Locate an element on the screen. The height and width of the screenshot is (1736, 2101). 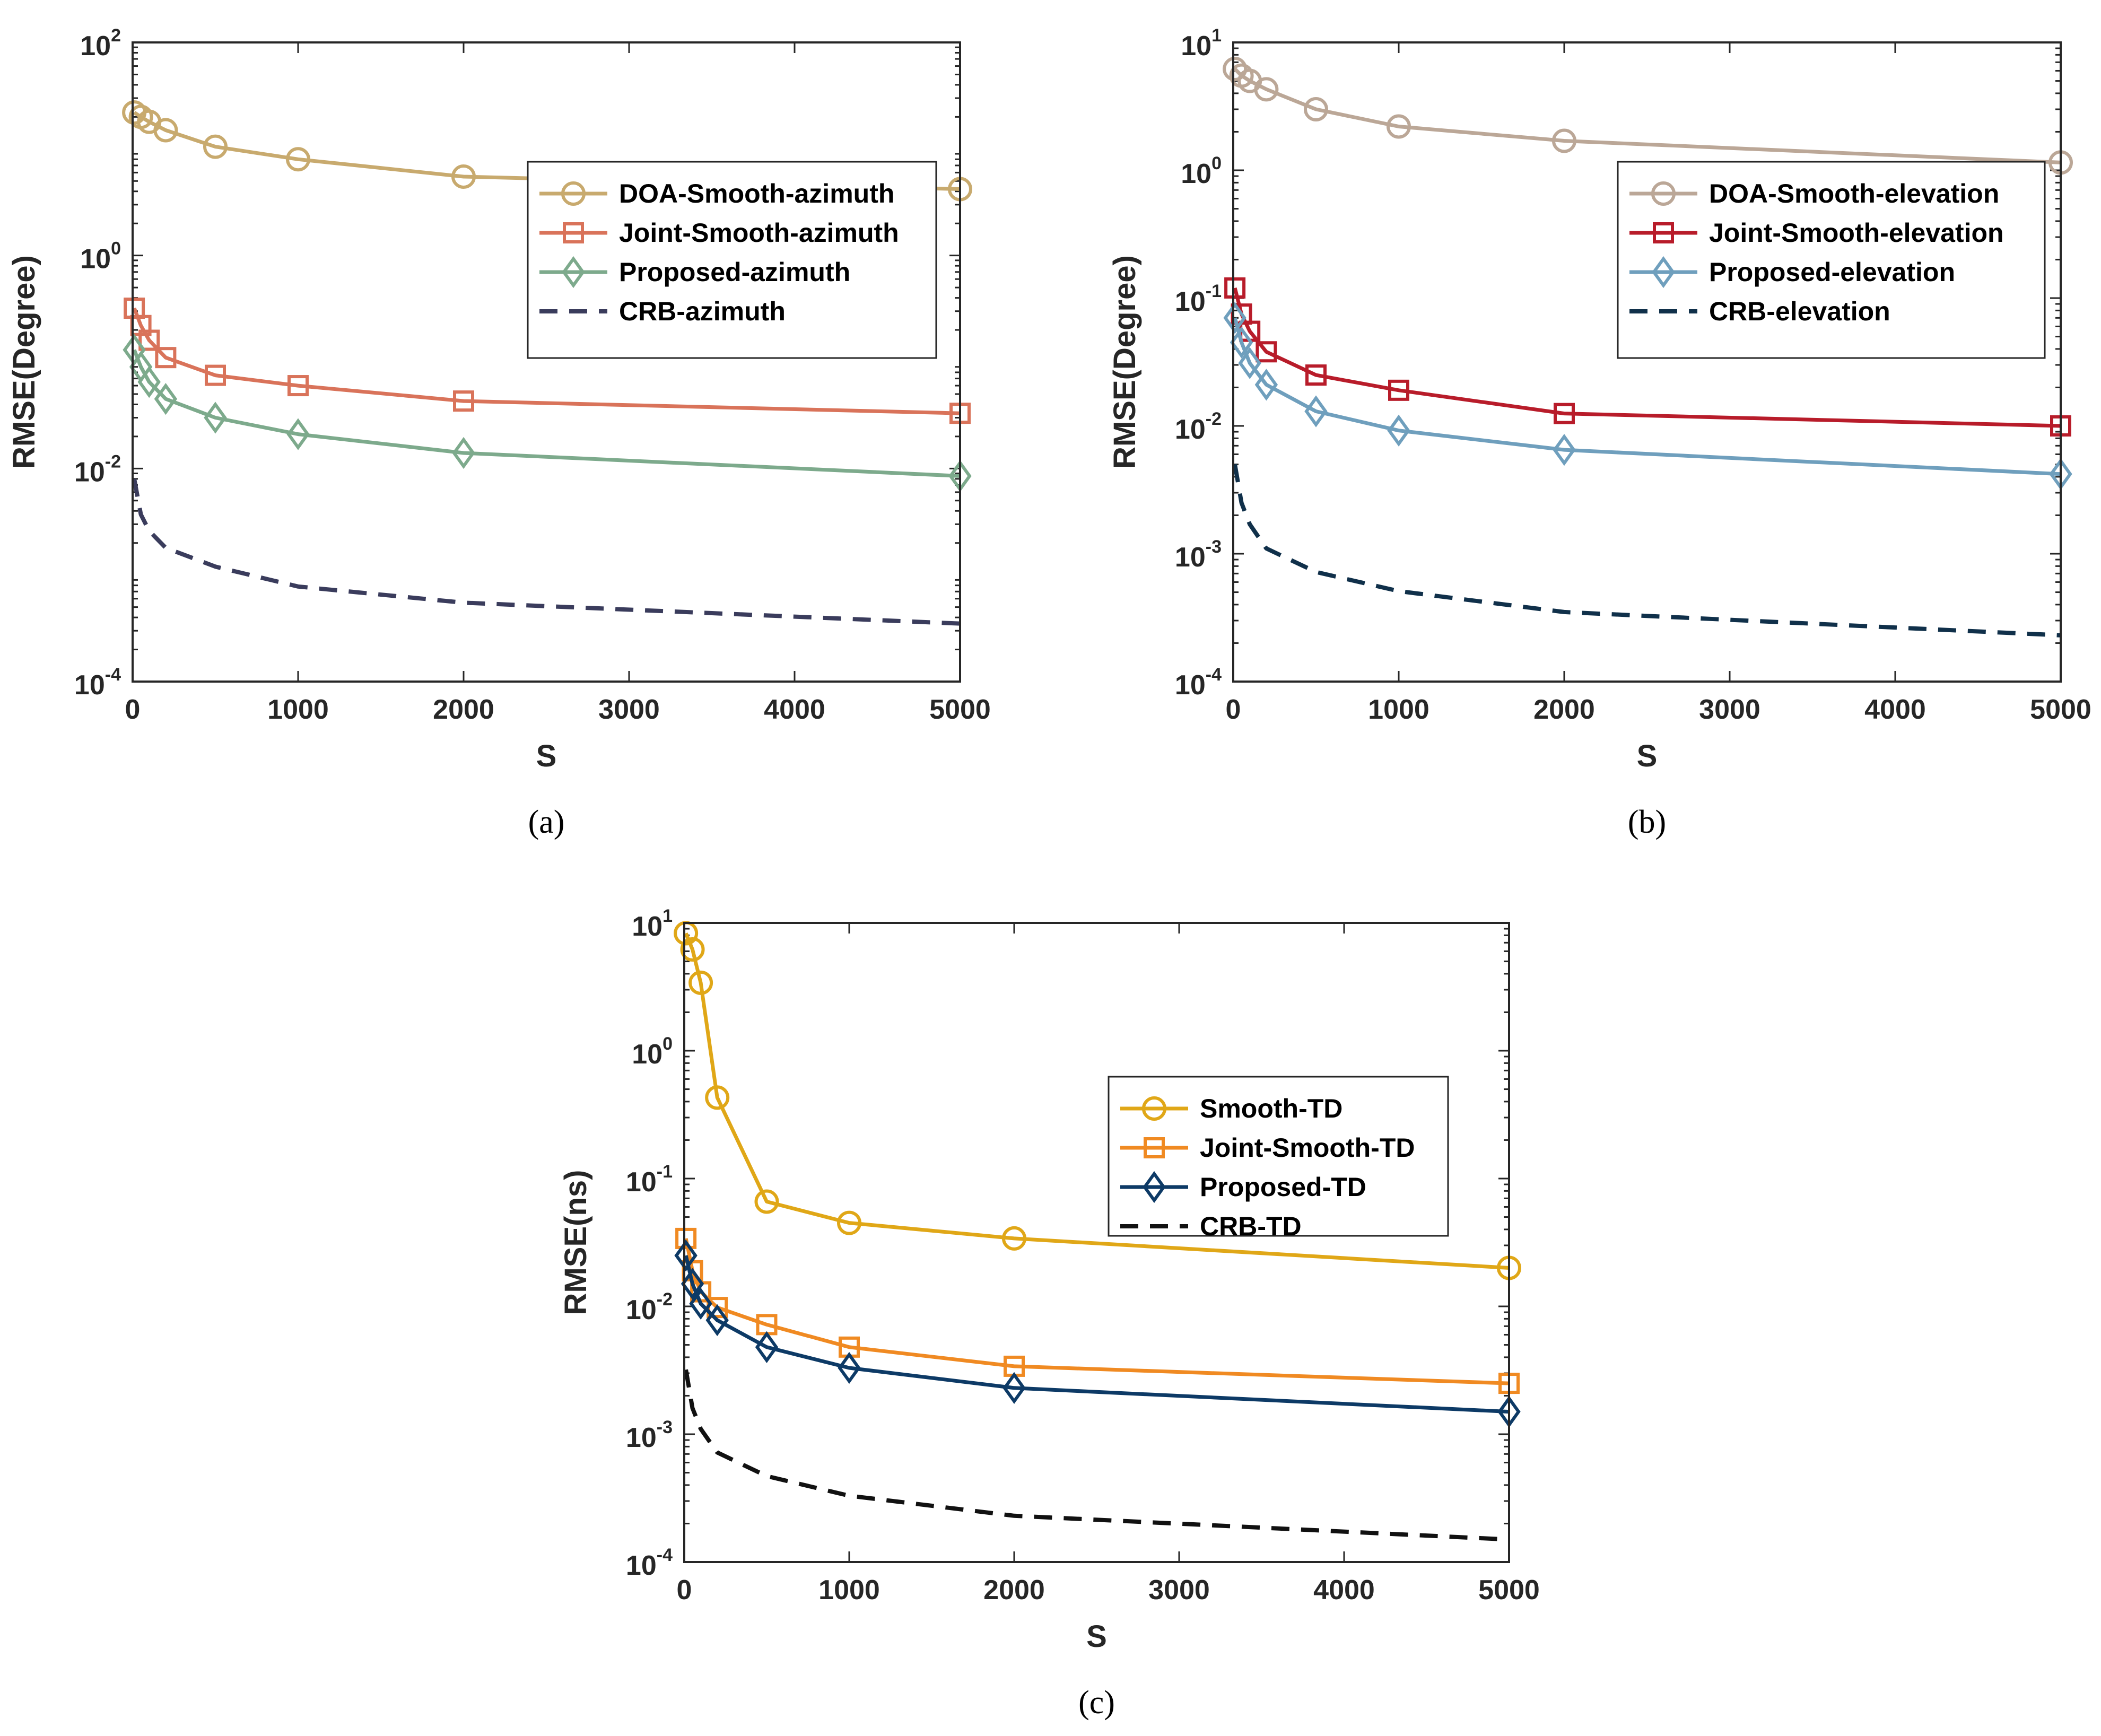
legend-marker-Proposed-azimuth is located at coordinates (573, 272).